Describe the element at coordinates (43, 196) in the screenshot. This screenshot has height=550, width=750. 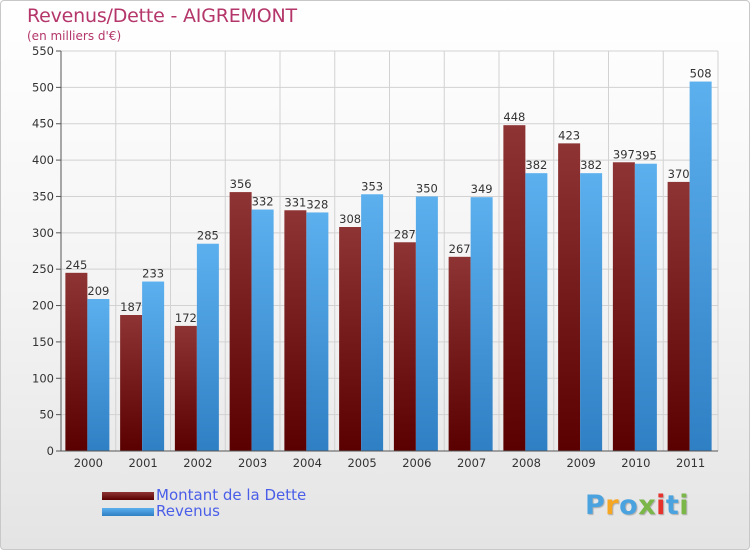
I see `y-tick-label-350: 350` at that location.